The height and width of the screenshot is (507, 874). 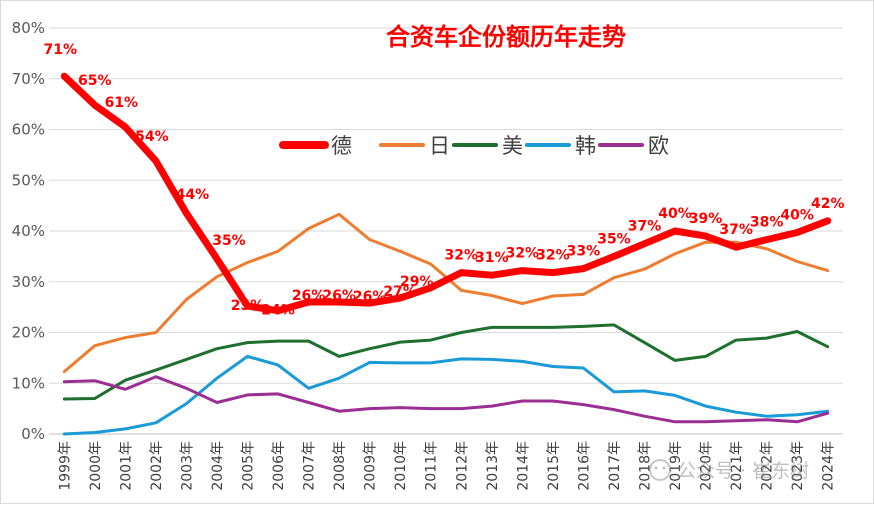 What do you see at coordinates (660, 470) in the screenshot?
I see `wechat-icon` at bounding box center [660, 470].